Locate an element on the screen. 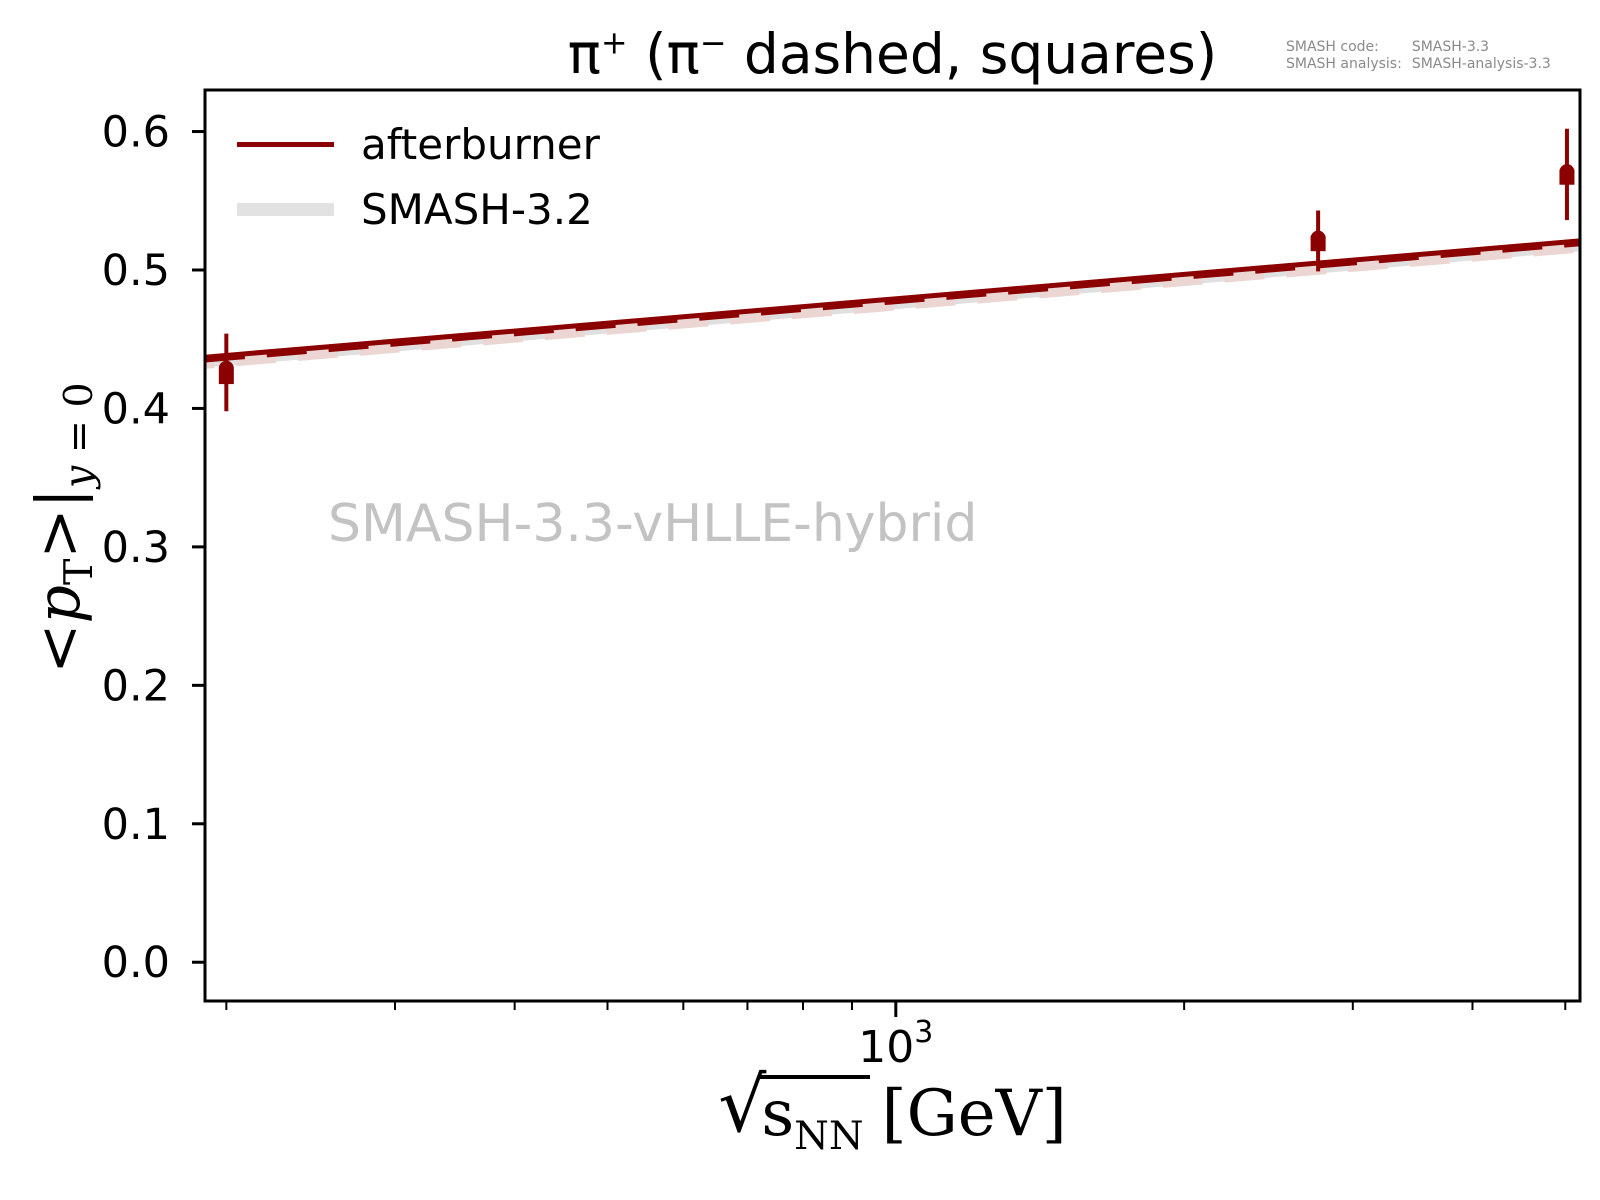  version-annotation: SMASH code: SMASH-3.3 SMASH analysis is located at coordinates (1418, 56).